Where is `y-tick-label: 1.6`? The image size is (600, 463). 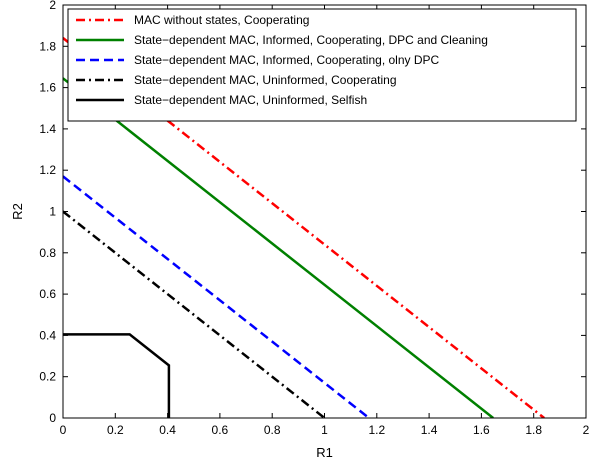
y-tick-label: 1.6 is located at coordinates (47, 88).